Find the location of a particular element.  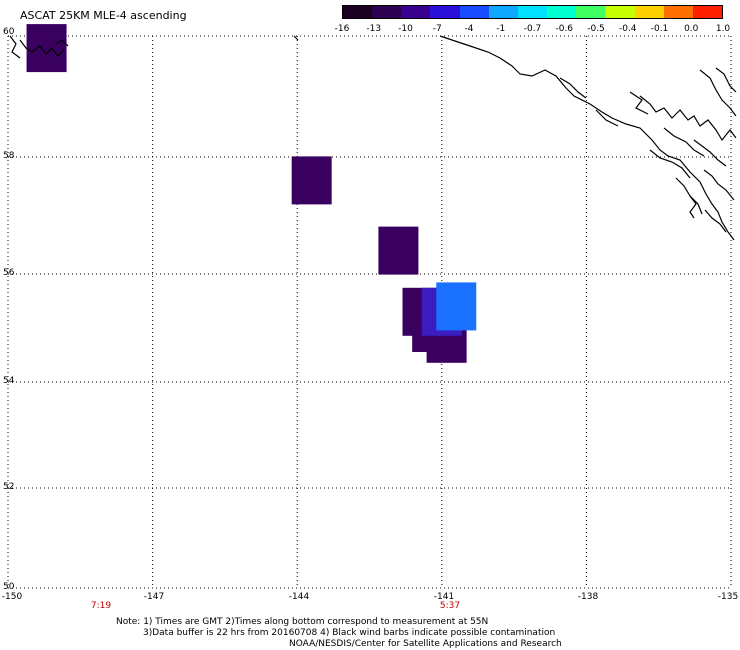

lon-label-135: -135 is located at coordinates (728, 597).